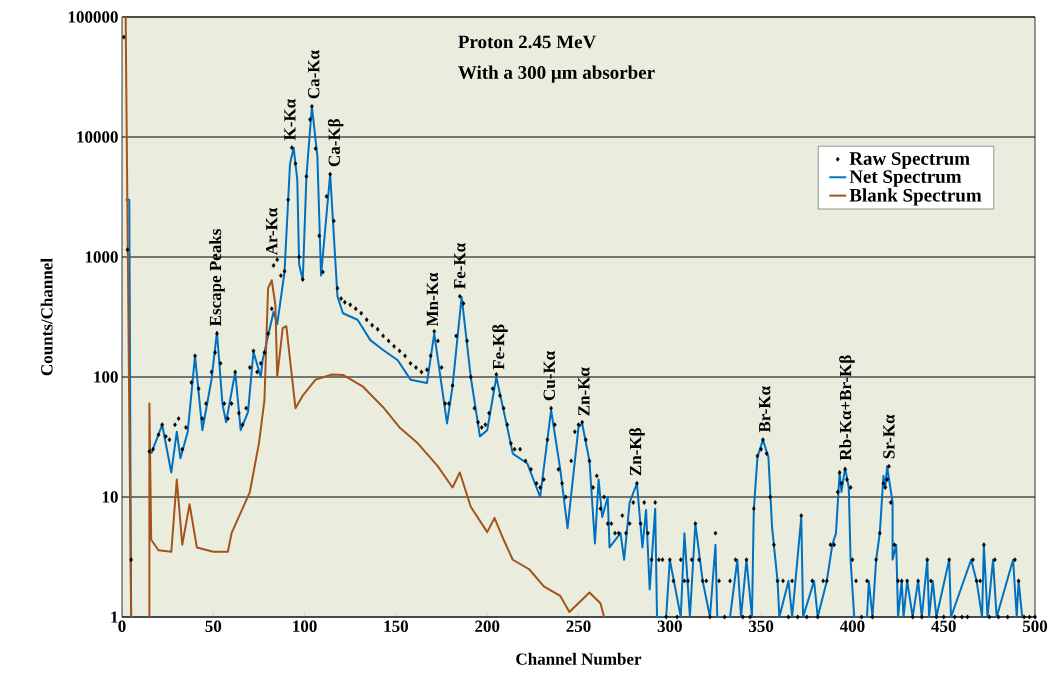 The height and width of the screenshot is (696, 1053). I want to click on annotation: Mn-Kα, so click(432, 299).